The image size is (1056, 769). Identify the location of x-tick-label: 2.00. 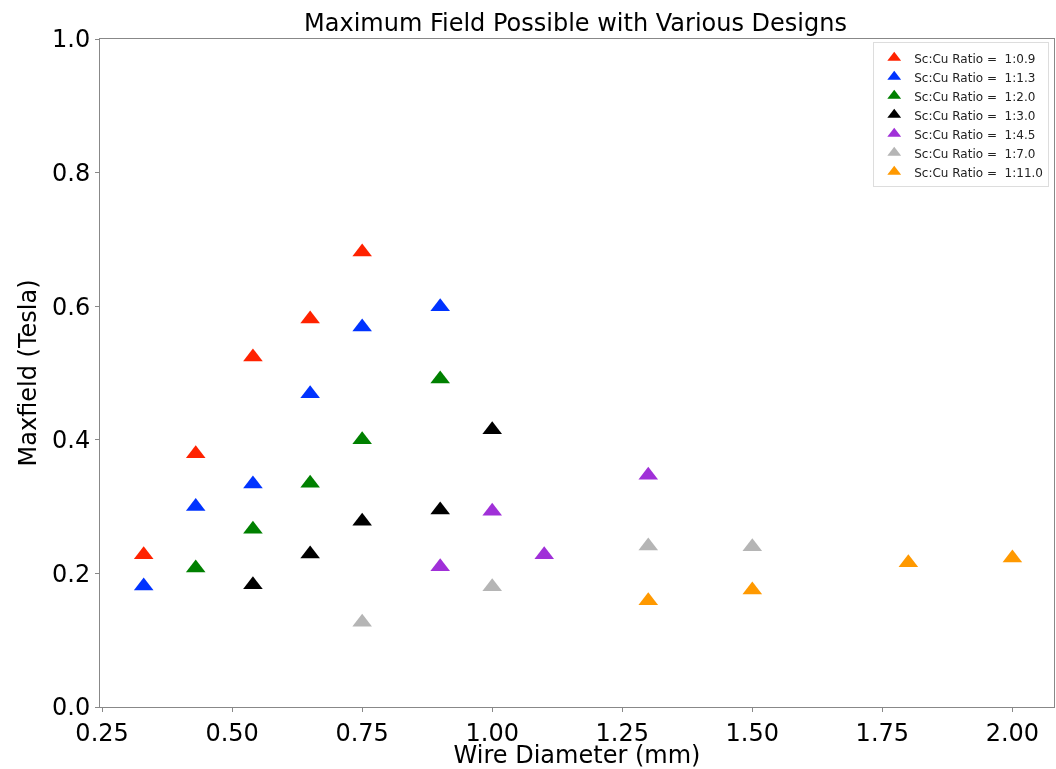
(1012, 732).